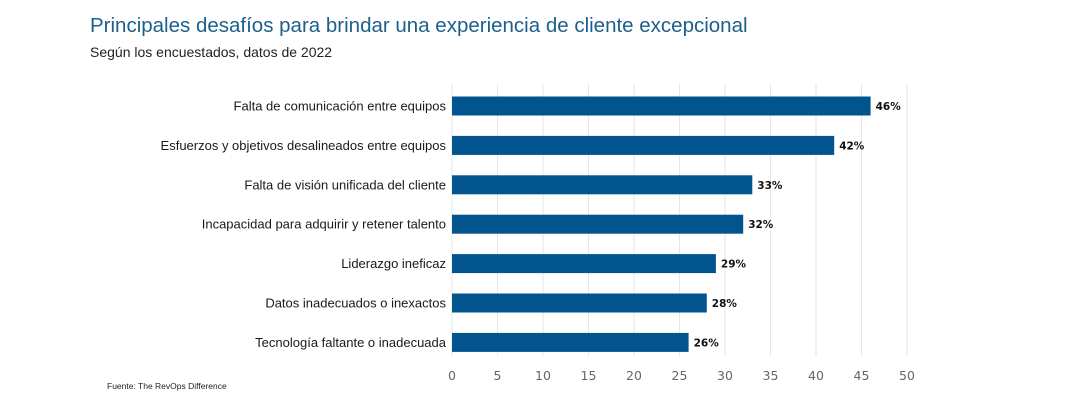  What do you see at coordinates (852, 146) in the screenshot?
I see `data-label: 42%` at bounding box center [852, 146].